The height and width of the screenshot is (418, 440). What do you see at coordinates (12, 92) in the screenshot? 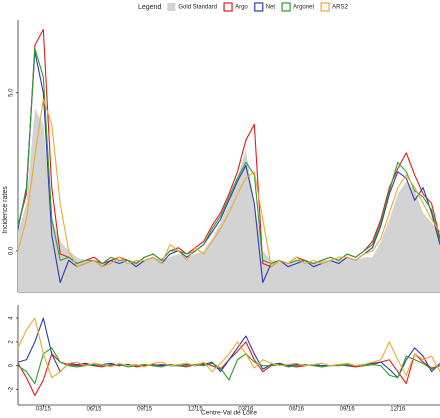
I see `y-tick-label: 5.0` at bounding box center [12, 92].